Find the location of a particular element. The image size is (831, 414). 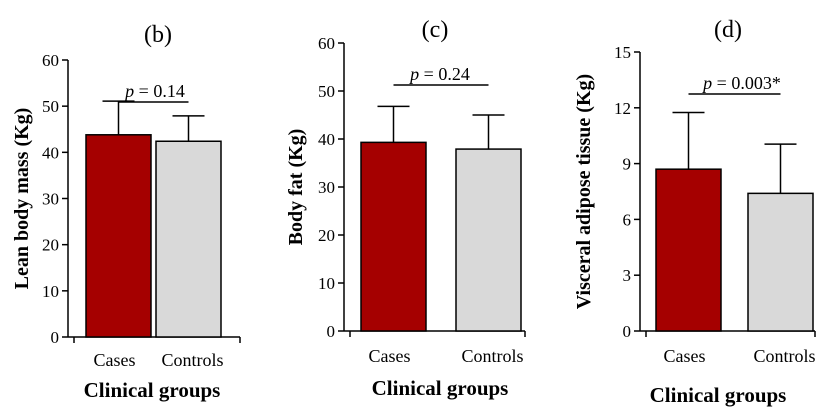

panel-2-y-tick-label-60: 60 is located at coordinates (326, 43).